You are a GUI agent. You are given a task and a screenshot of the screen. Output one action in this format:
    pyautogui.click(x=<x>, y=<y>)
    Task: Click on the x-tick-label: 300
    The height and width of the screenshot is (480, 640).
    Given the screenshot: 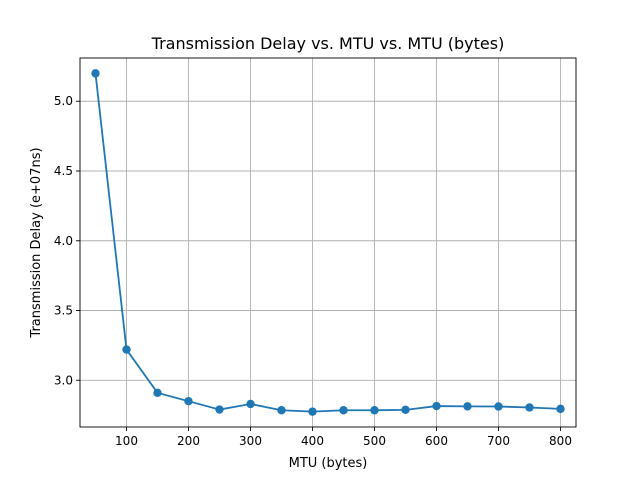 What is the action you would take?
    pyautogui.click(x=250, y=441)
    